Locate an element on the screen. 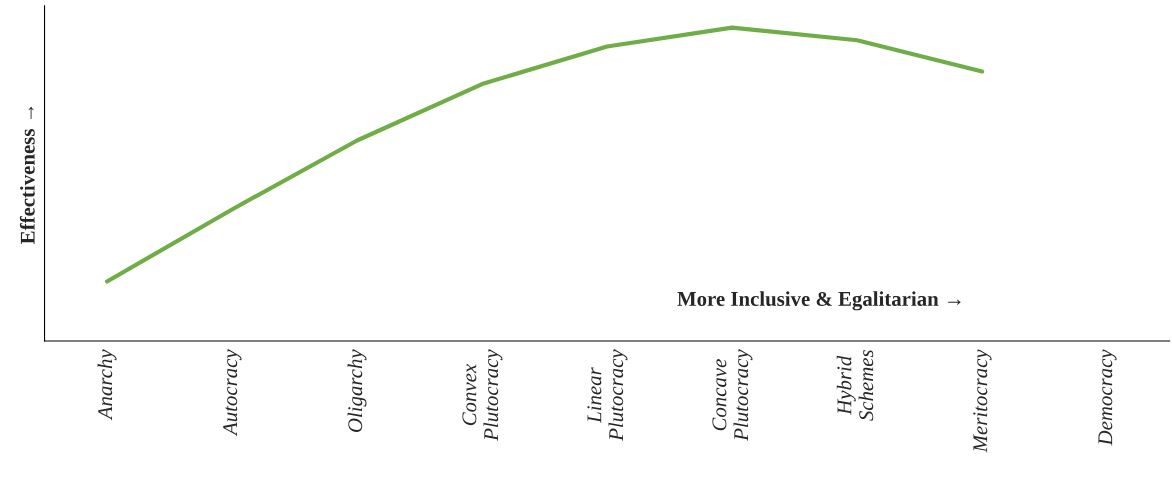 The height and width of the screenshot is (479, 1172). x-tick-label: Linear Plutocracy is located at coordinates (607, 395).